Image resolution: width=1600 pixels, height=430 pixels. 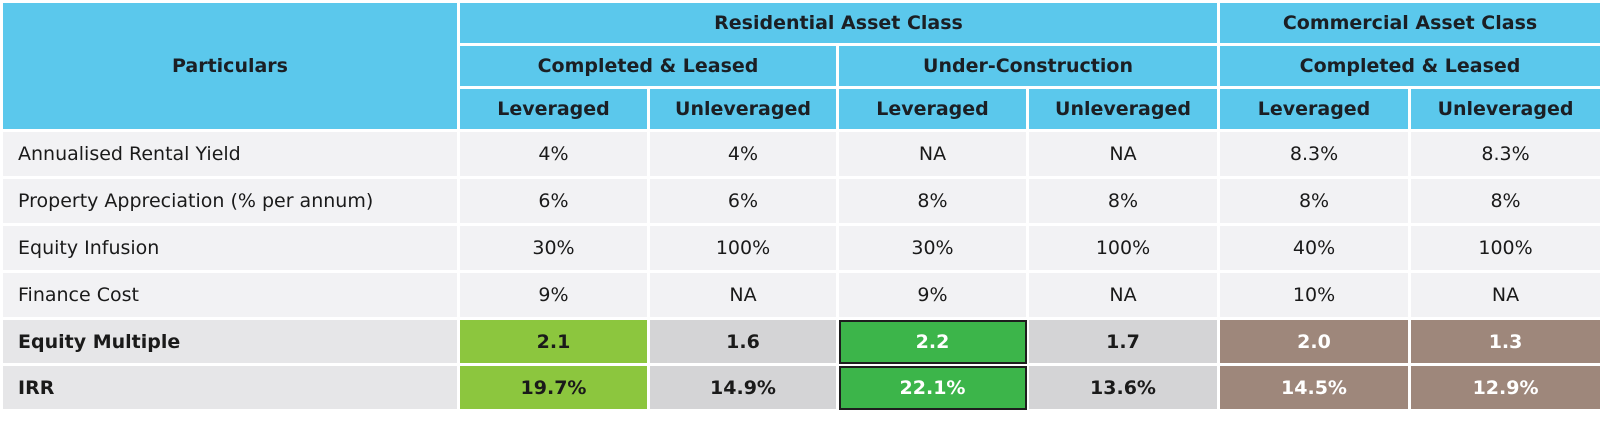 I want to click on row-label: Equity Multiple, so click(x=230, y=341).